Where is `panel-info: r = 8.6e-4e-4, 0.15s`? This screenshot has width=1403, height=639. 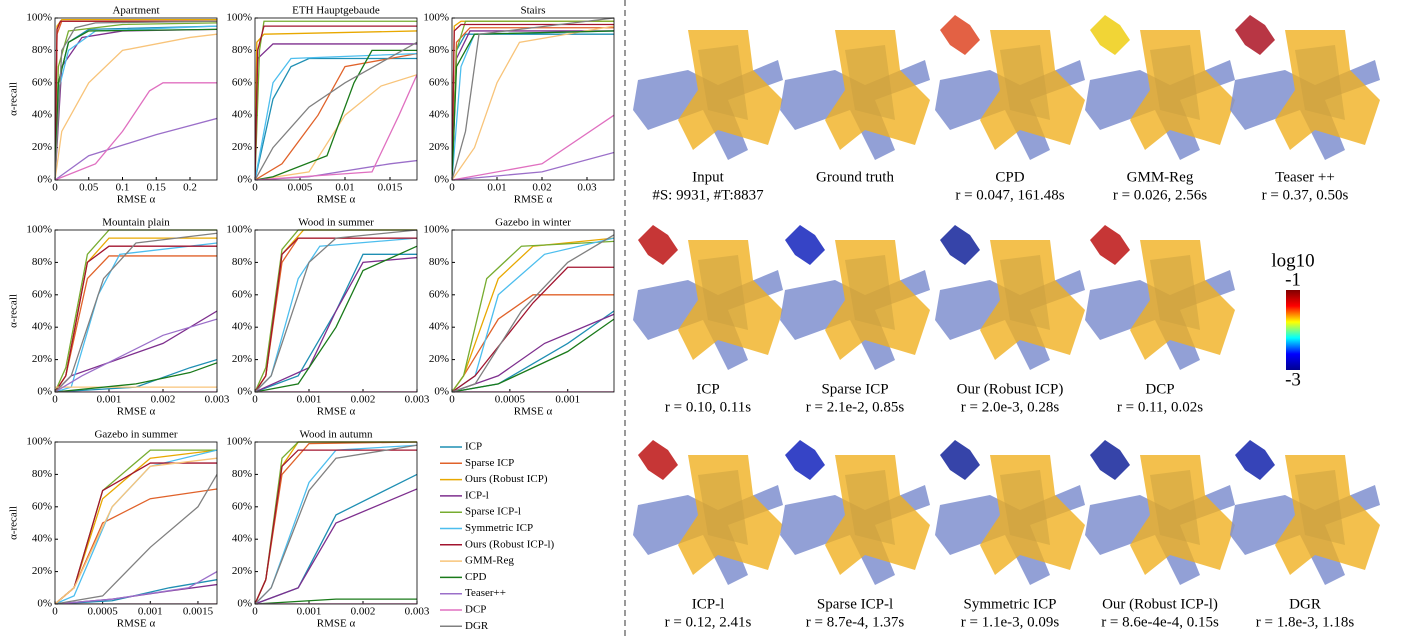 panel-info: r = 8.6e-4e-4, 0.15s is located at coordinates (1160, 622).